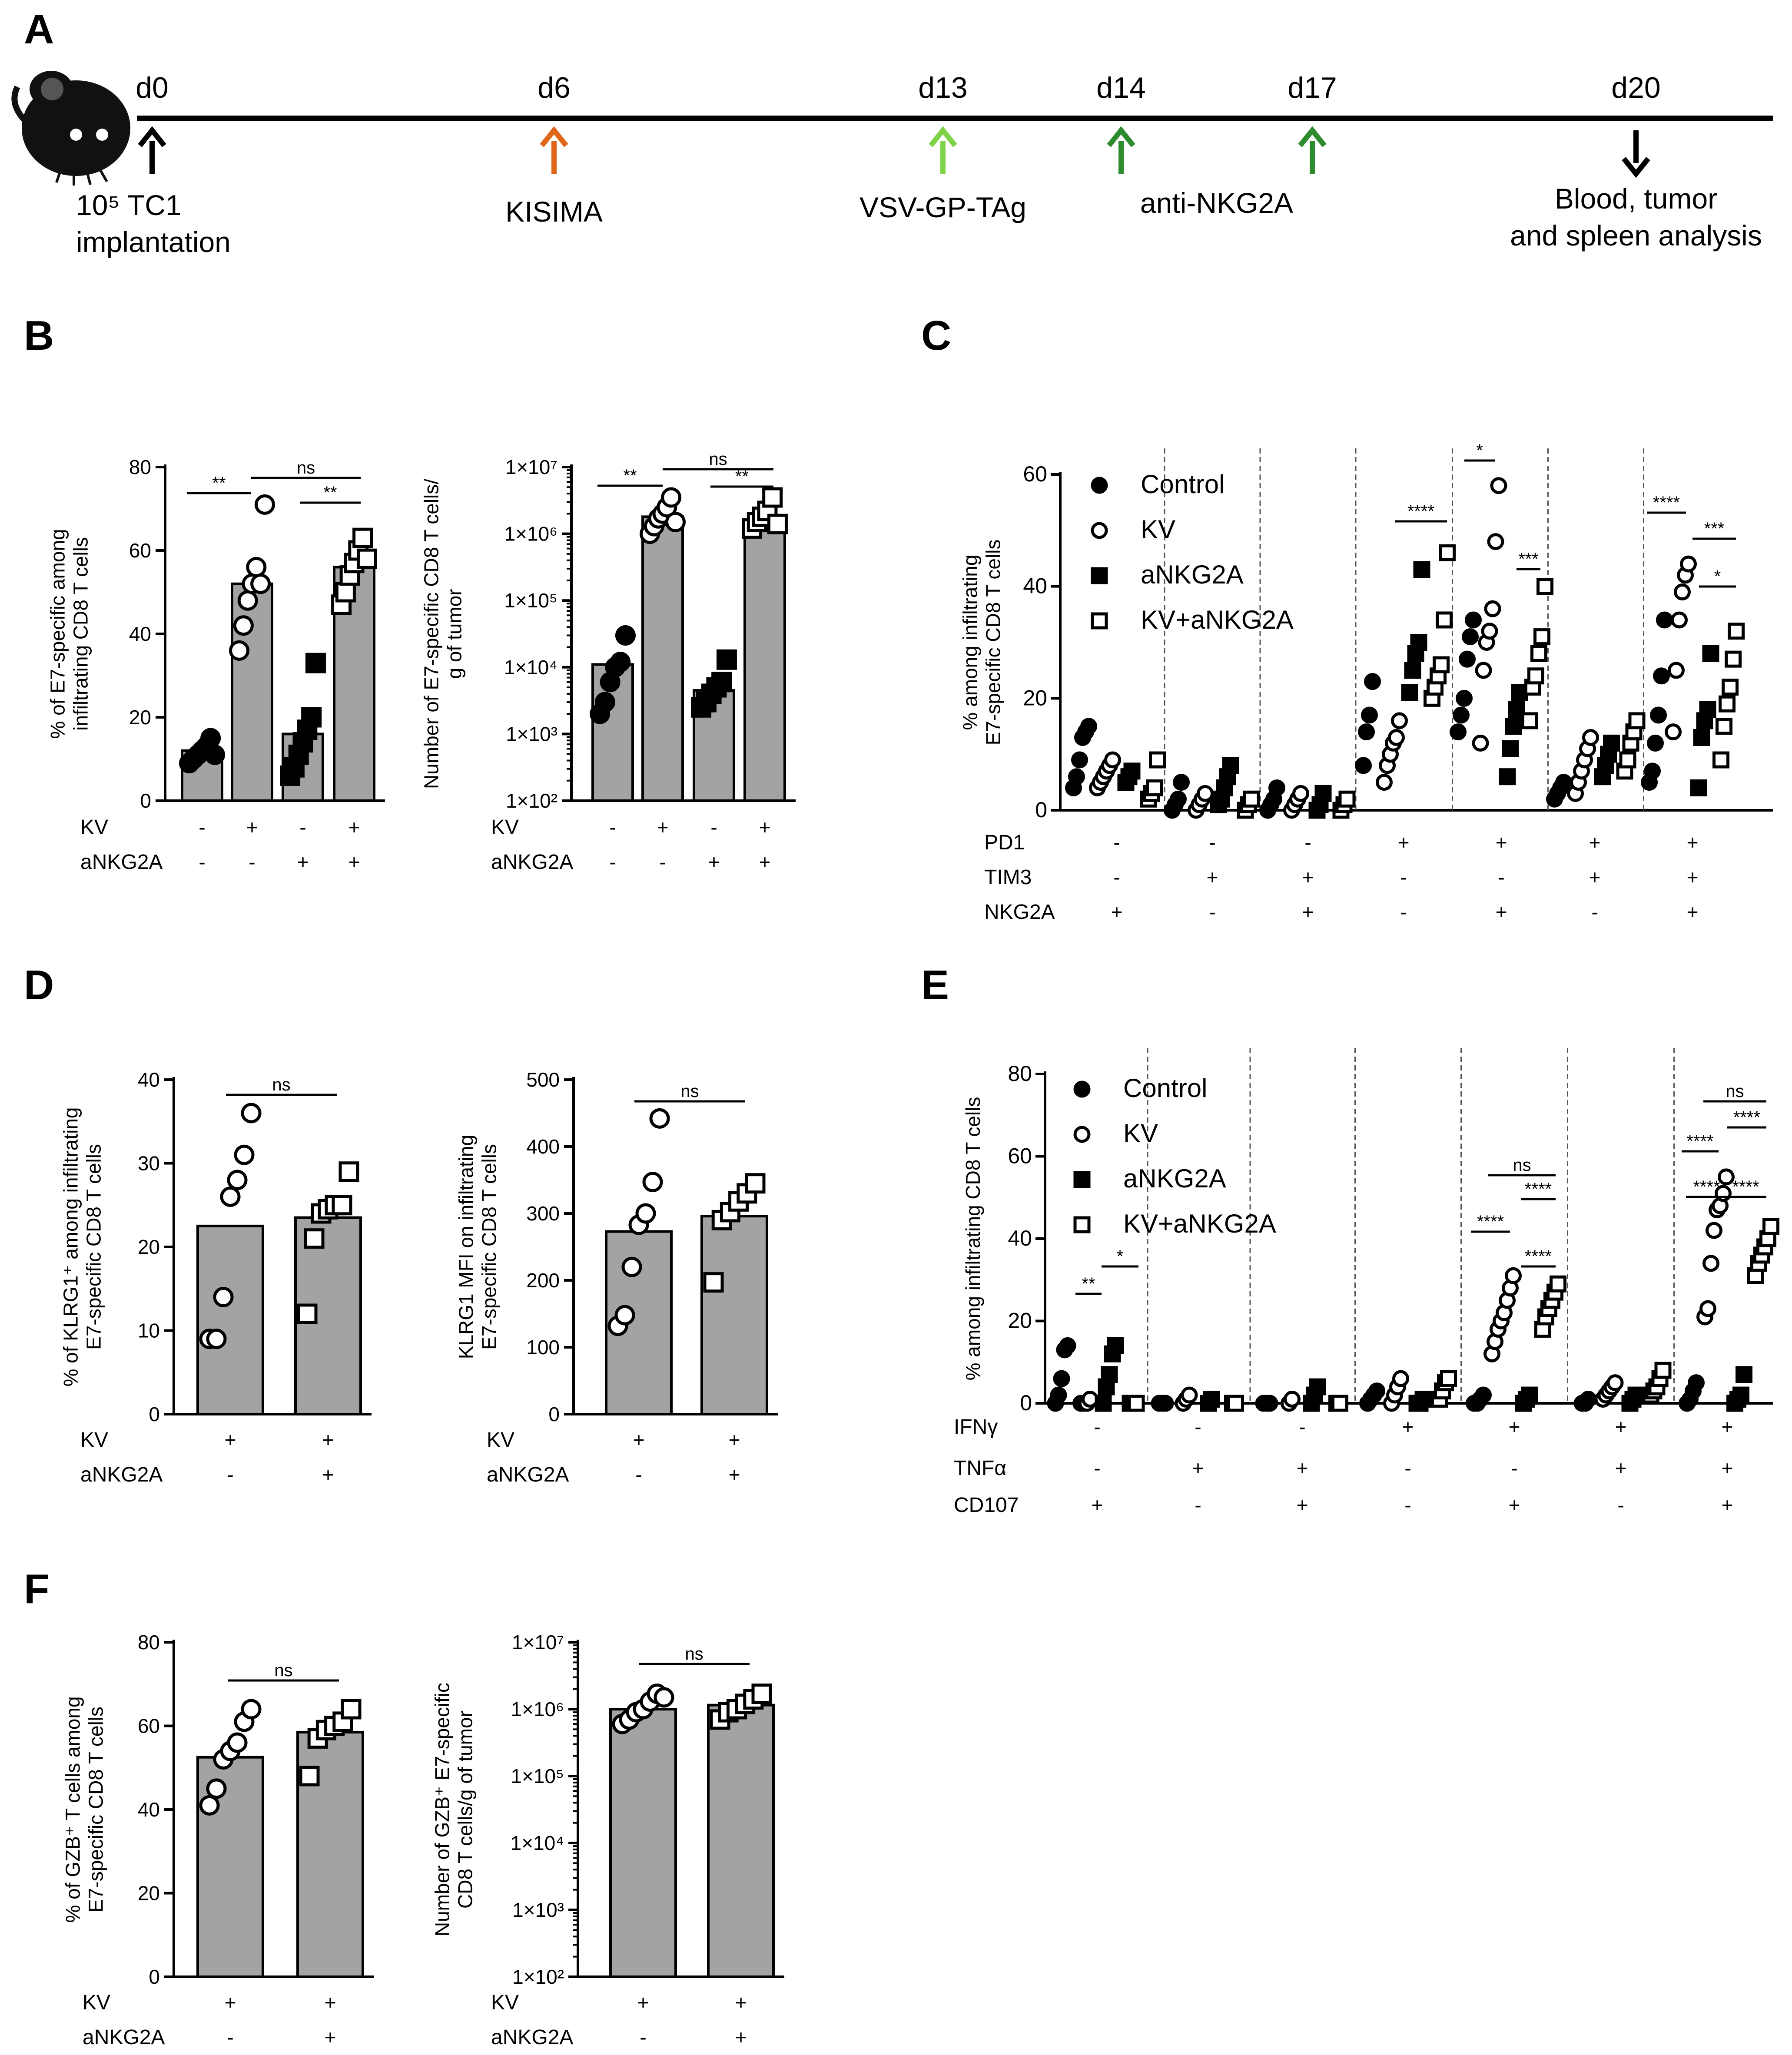 This screenshot has width=1792, height=2055. Describe the element at coordinates (283, 1670) in the screenshot. I see `significance-label: ns` at that location.